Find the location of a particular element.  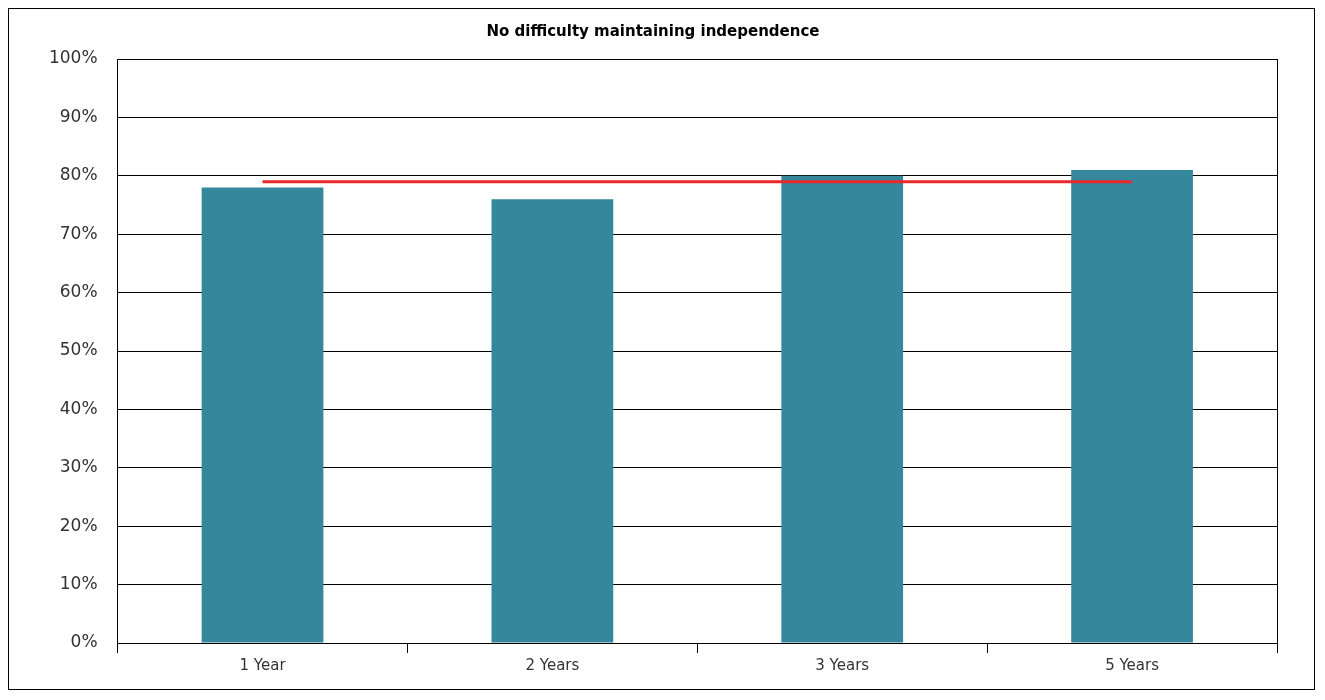

y-tick-label: 80% is located at coordinates (78, 174).